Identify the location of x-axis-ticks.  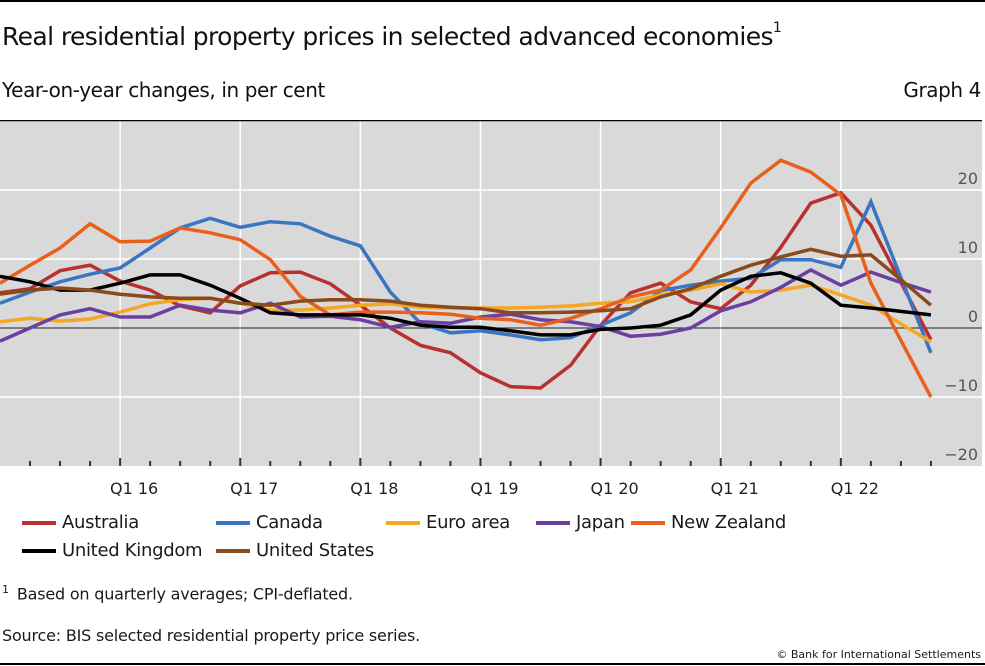
(480, 462).